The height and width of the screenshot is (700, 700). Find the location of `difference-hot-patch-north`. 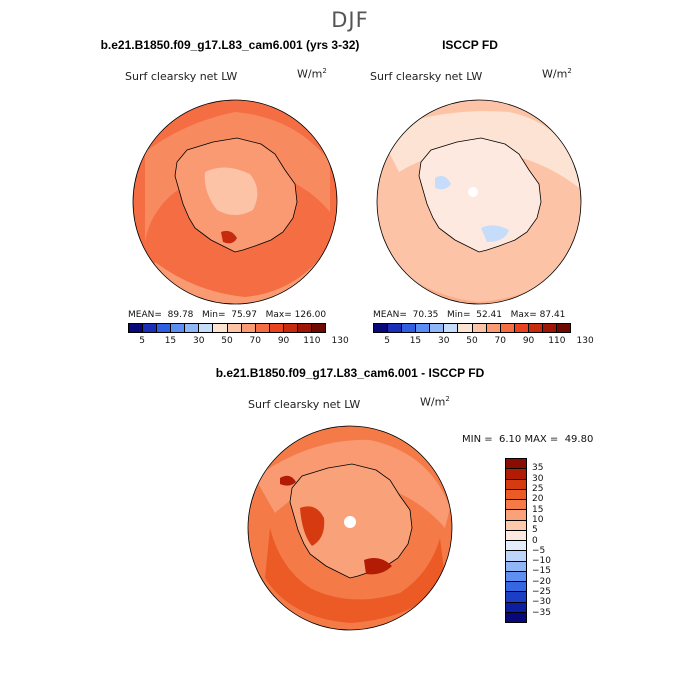

difference-hot-patch-north is located at coordinates (288, 480).